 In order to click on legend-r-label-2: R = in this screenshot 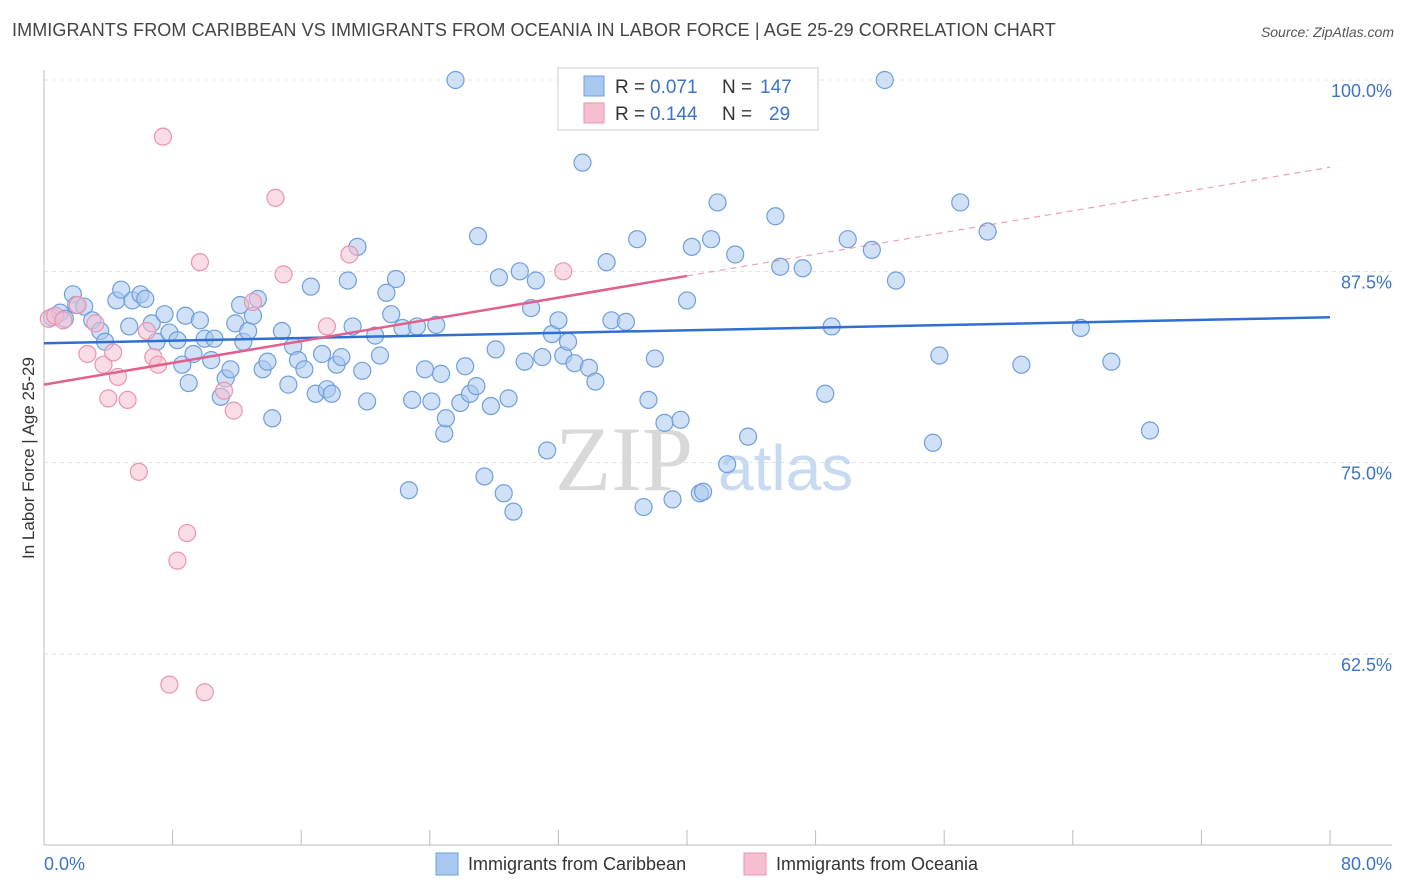, I will do `click(630, 114)`.